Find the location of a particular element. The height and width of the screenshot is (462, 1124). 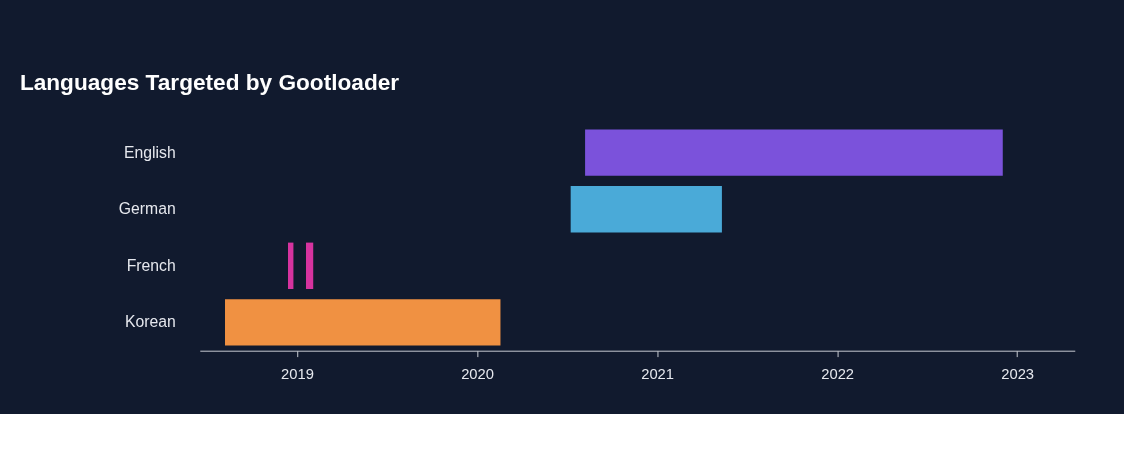

y-tick-label: French is located at coordinates (151, 265).